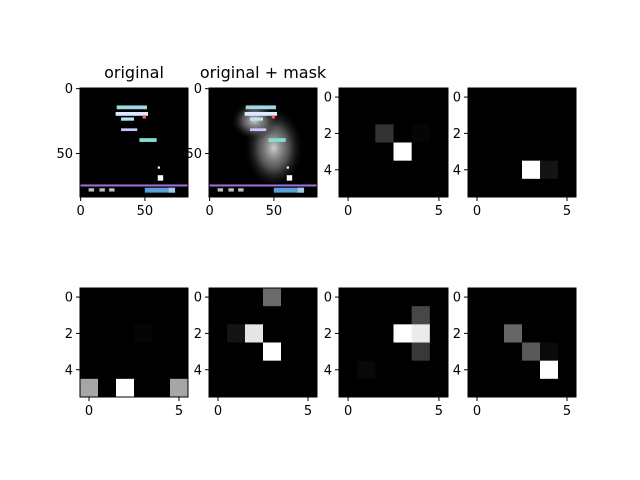 The height and width of the screenshot is (480, 640). Describe the element at coordinates (145, 211) in the screenshot. I see `x-tick-label: 50` at that location.